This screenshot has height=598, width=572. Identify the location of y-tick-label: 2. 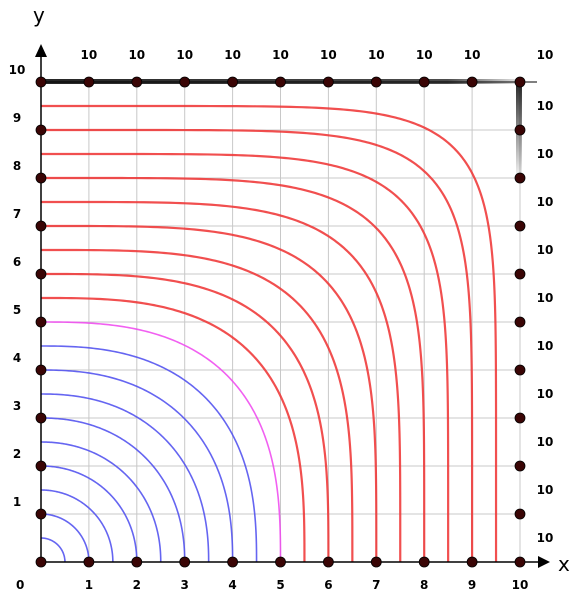
(17, 454).